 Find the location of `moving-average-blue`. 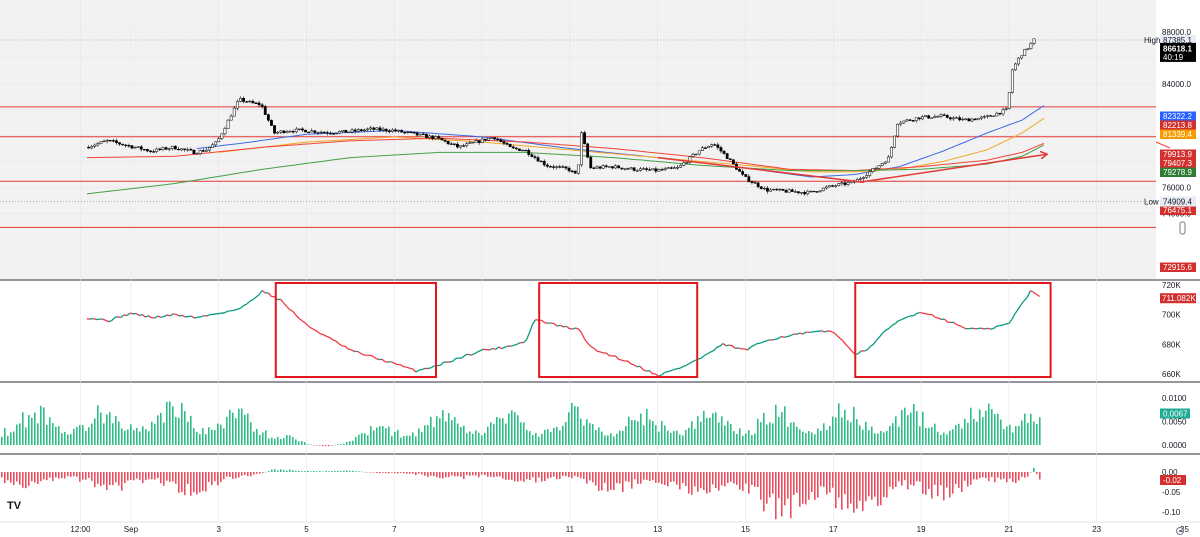

moving-average-blue is located at coordinates (620, 141).